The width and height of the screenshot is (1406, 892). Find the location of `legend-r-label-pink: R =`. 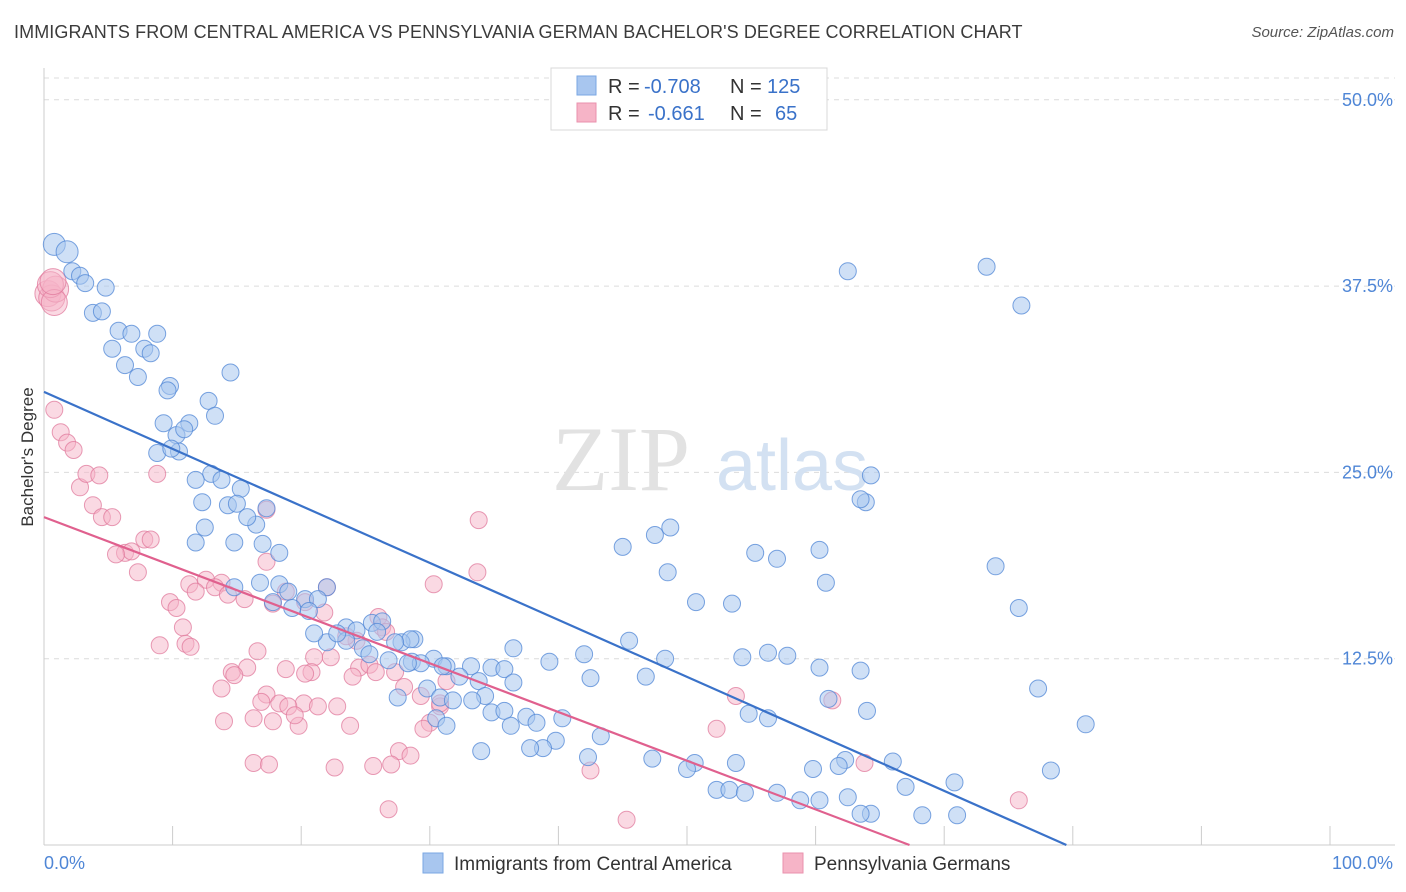

legend-r-label-pink: R = is located at coordinates (624, 114).